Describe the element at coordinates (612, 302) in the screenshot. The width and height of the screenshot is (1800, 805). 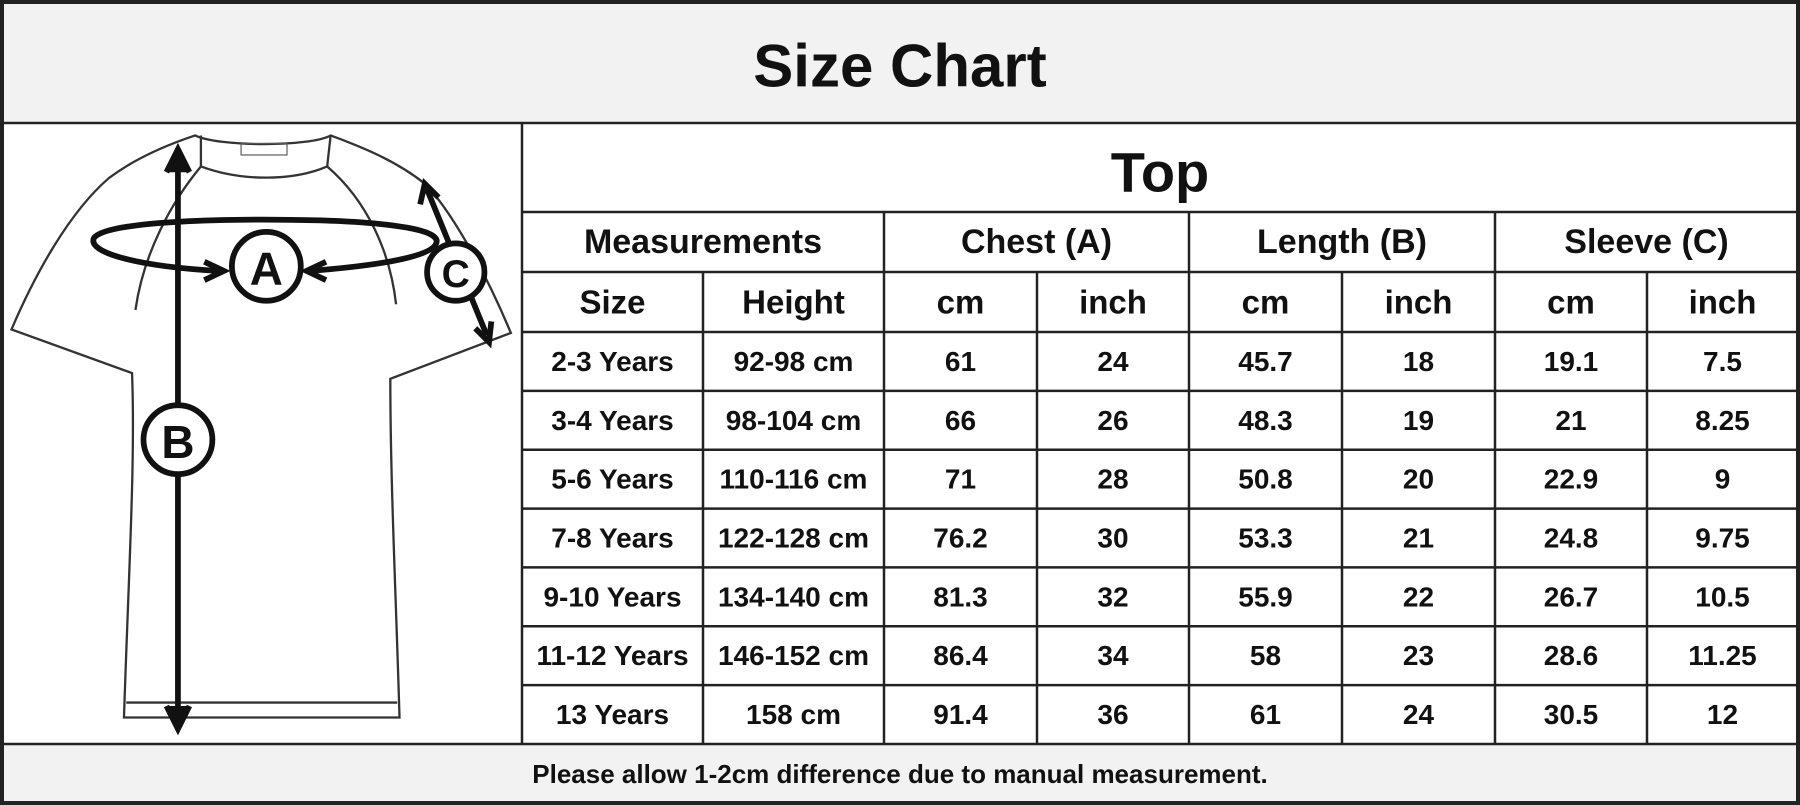
I see `column-header: Size` at that location.